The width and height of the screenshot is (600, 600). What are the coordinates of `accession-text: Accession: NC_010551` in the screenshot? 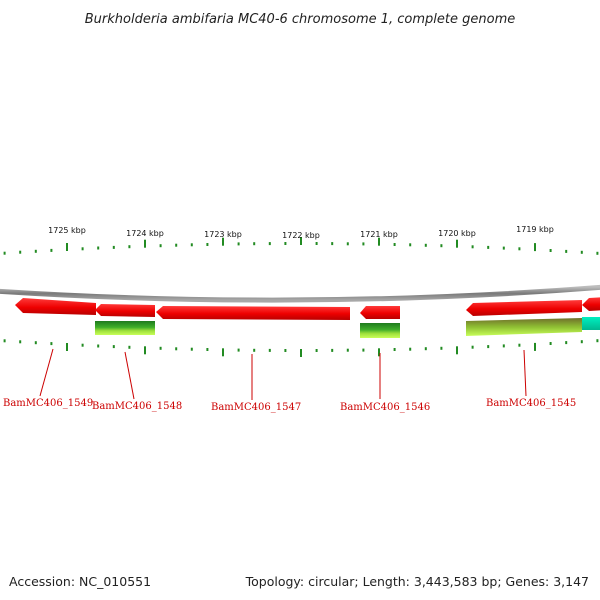 It's located at (80, 581).